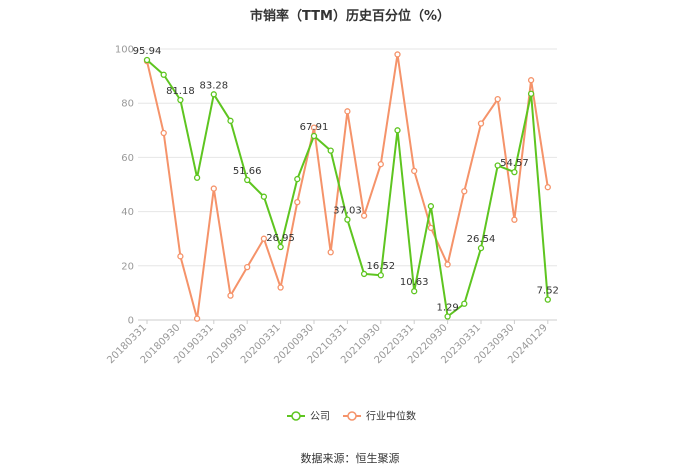 Image resolution: width=700 pixels, height=474 pixels. Describe the element at coordinates (320, 417) in the screenshot. I see `legend-label: 公司` at that location.